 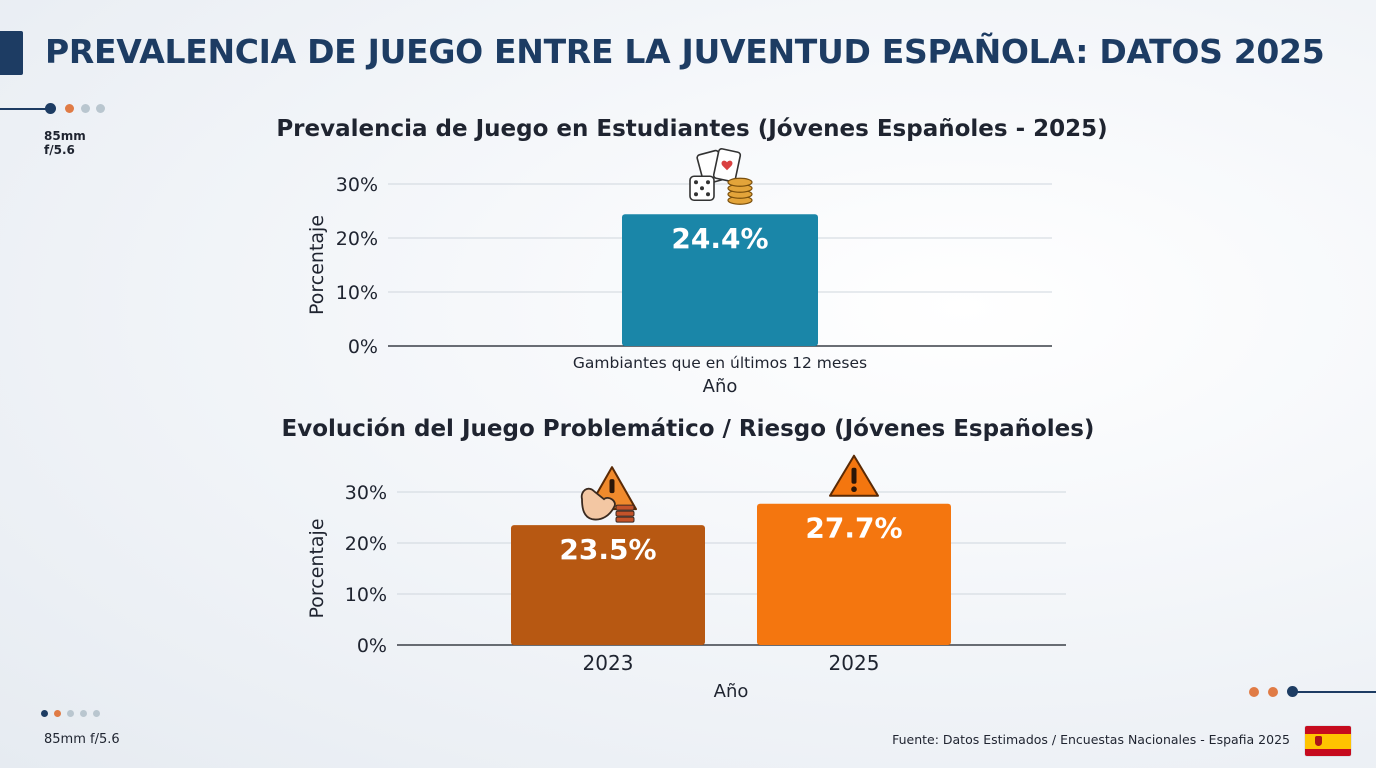 What do you see at coordinates (720, 363) in the screenshot?
I see `x-tick-label: Gambiantes que en últimos 12 meses` at bounding box center [720, 363].